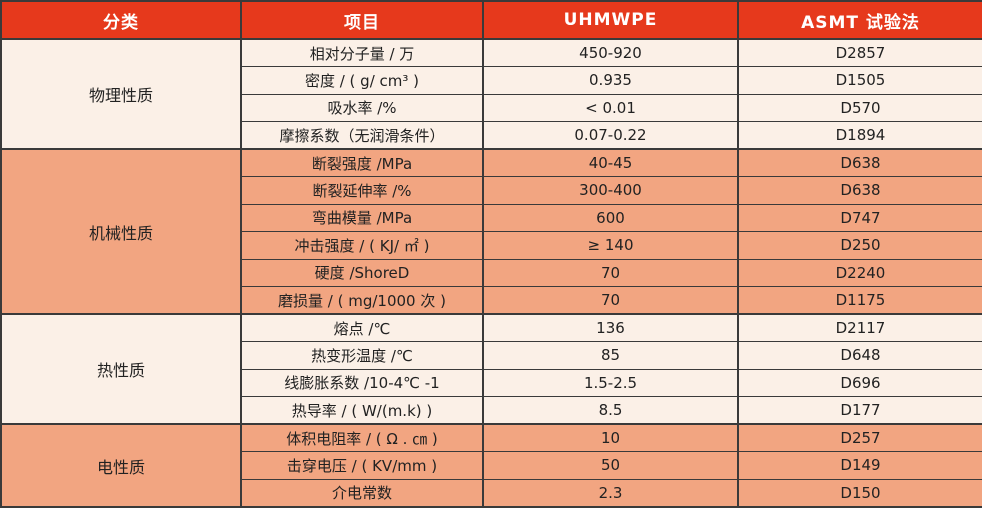 The image size is (982, 508). I want to click on uhmwpe-value-cell: 450-920, so click(610, 53).